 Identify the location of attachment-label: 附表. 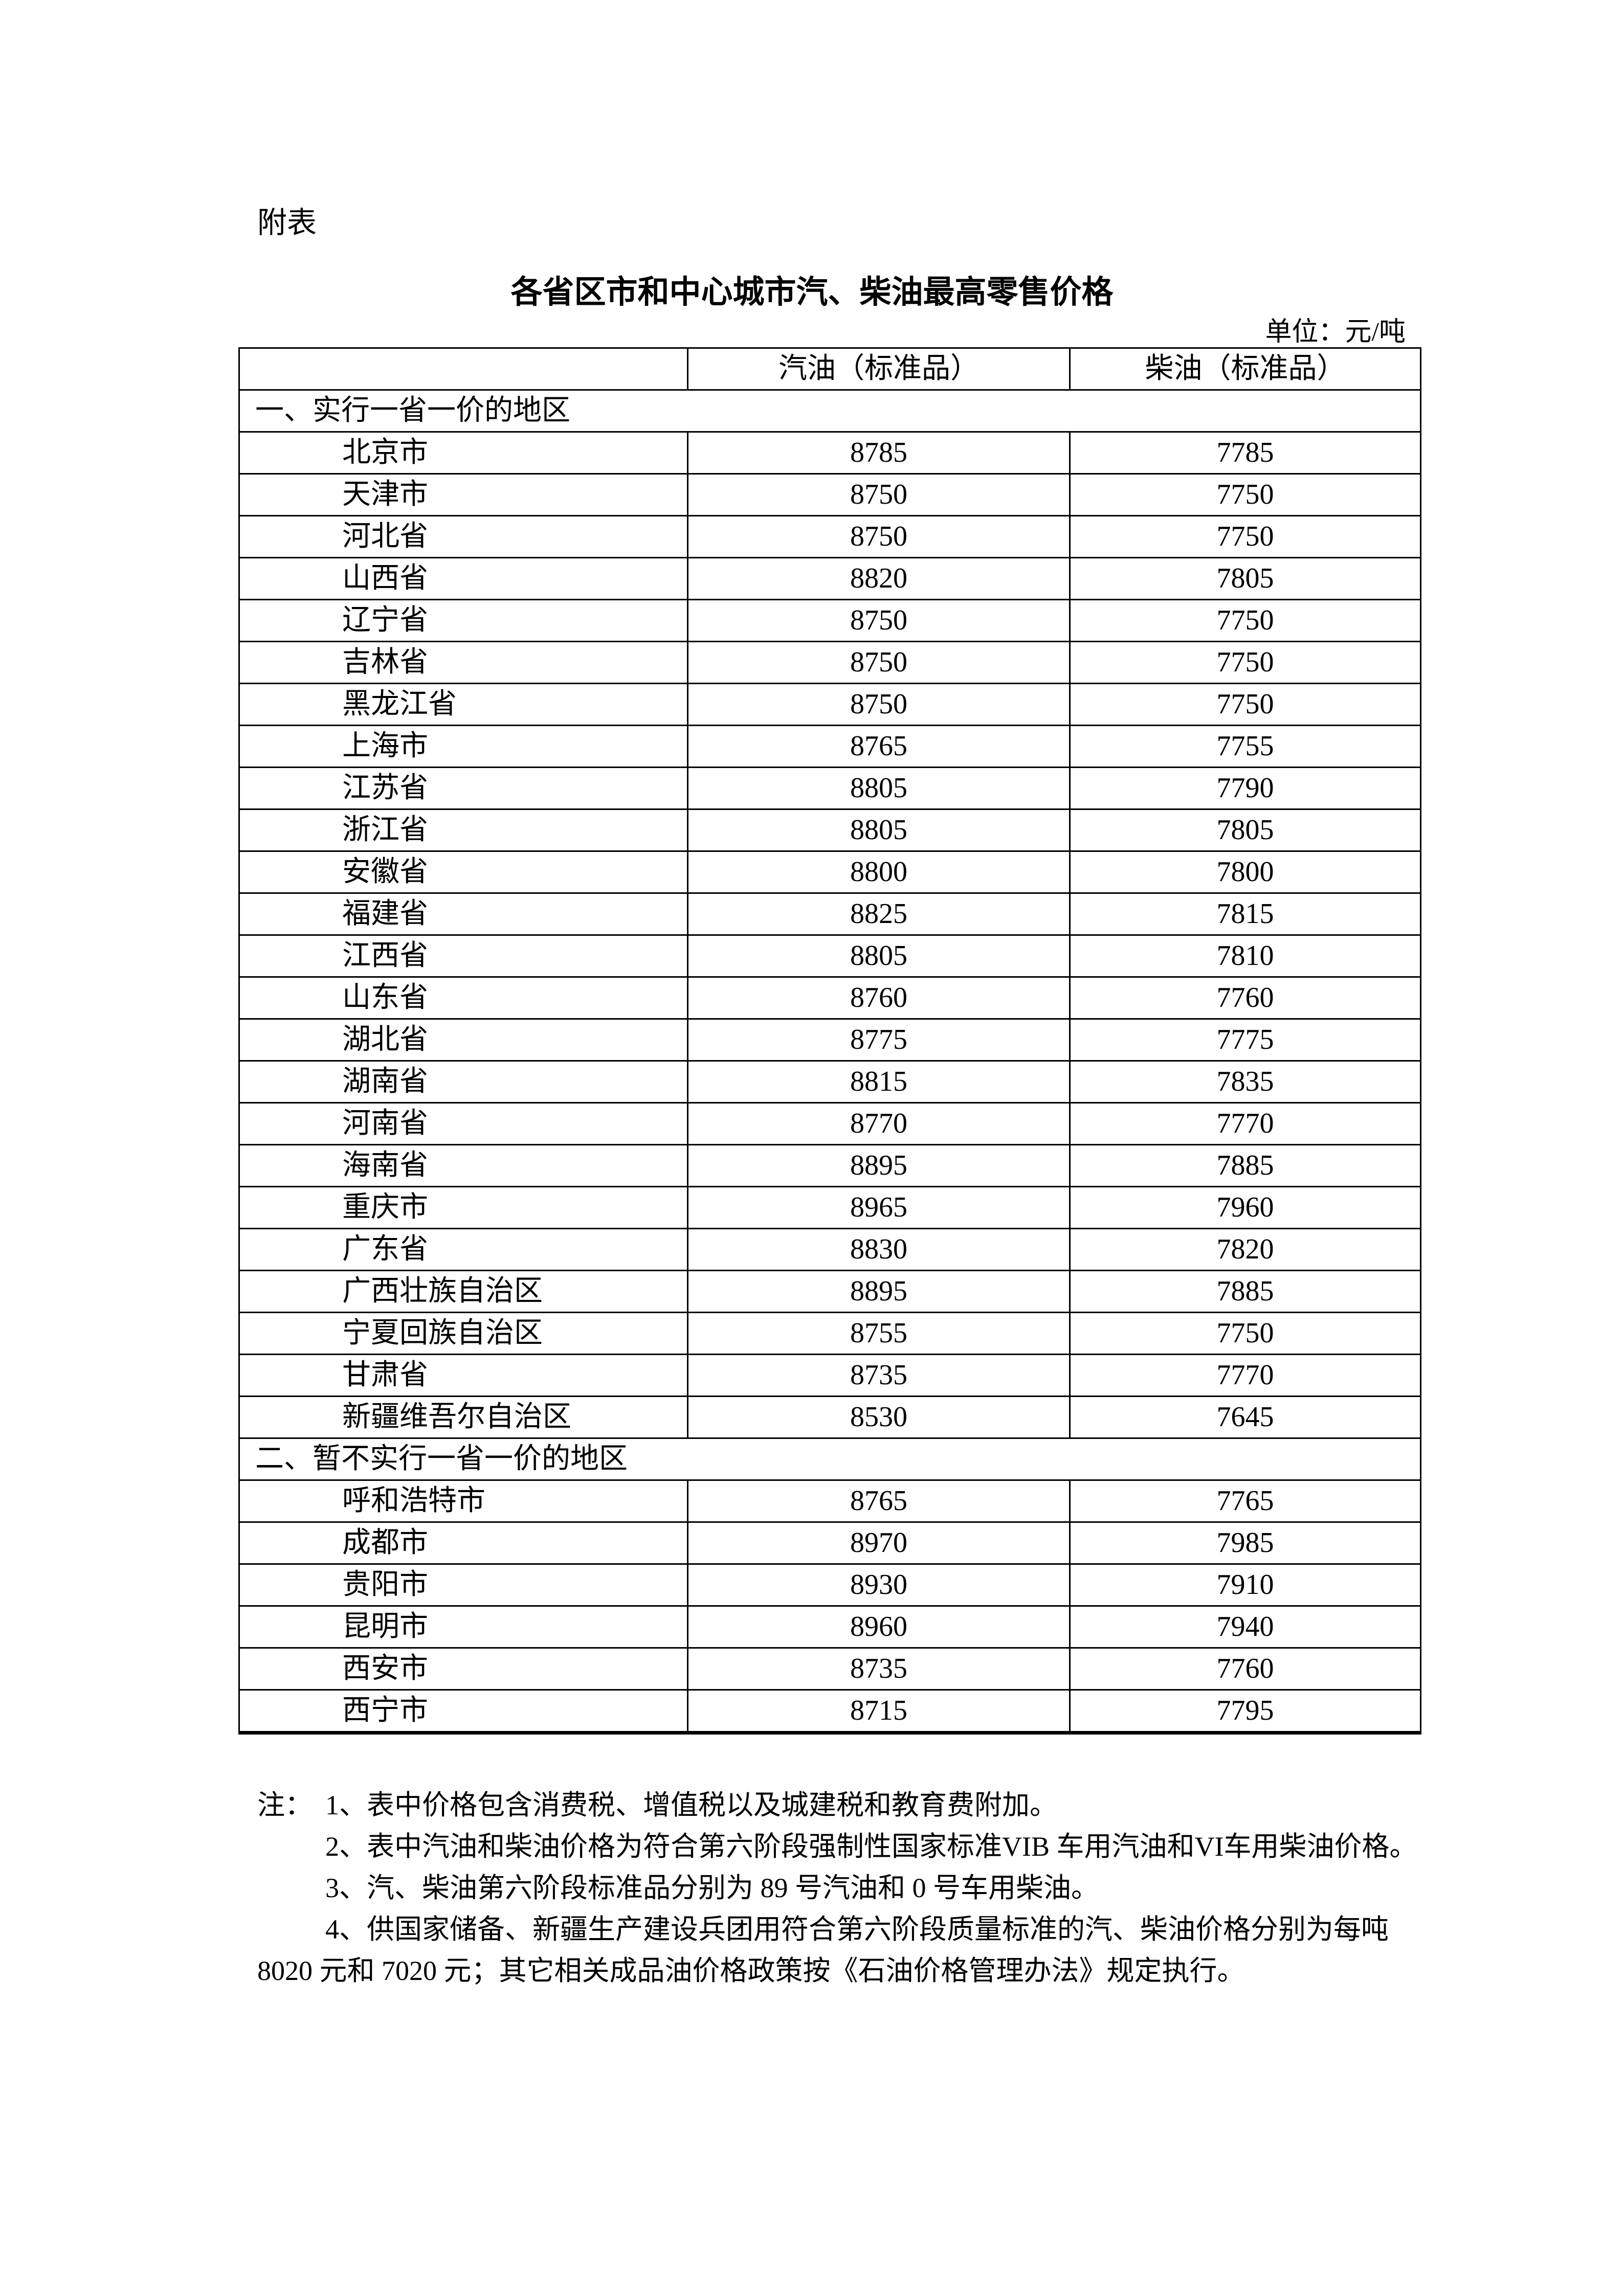
(287, 223).